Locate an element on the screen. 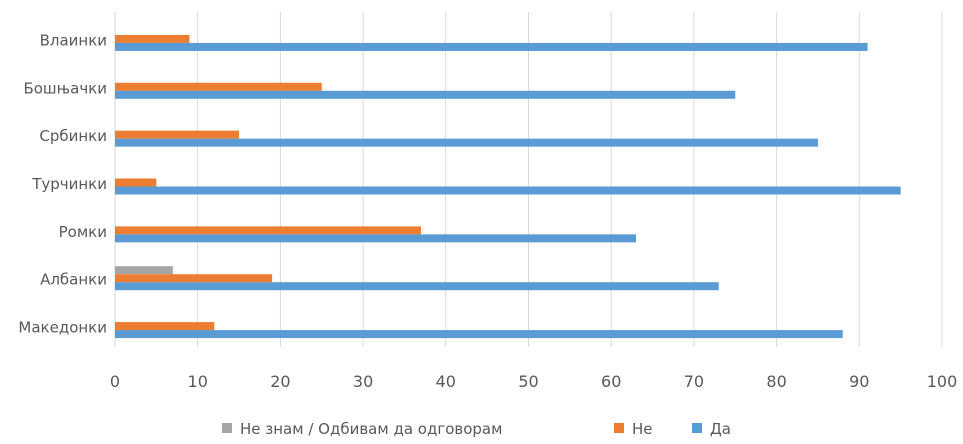 The height and width of the screenshot is (444, 963). x-tick-label: 10 is located at coordinates (198, 381).